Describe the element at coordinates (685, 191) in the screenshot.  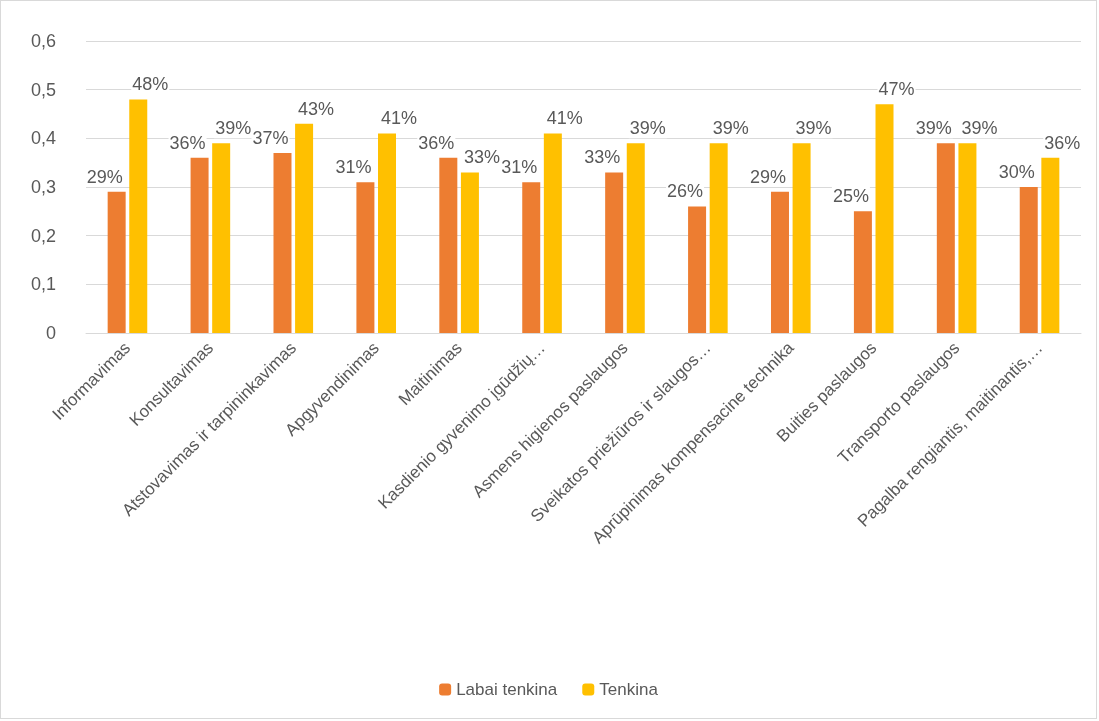
I see `data-label: 26%` at that location.